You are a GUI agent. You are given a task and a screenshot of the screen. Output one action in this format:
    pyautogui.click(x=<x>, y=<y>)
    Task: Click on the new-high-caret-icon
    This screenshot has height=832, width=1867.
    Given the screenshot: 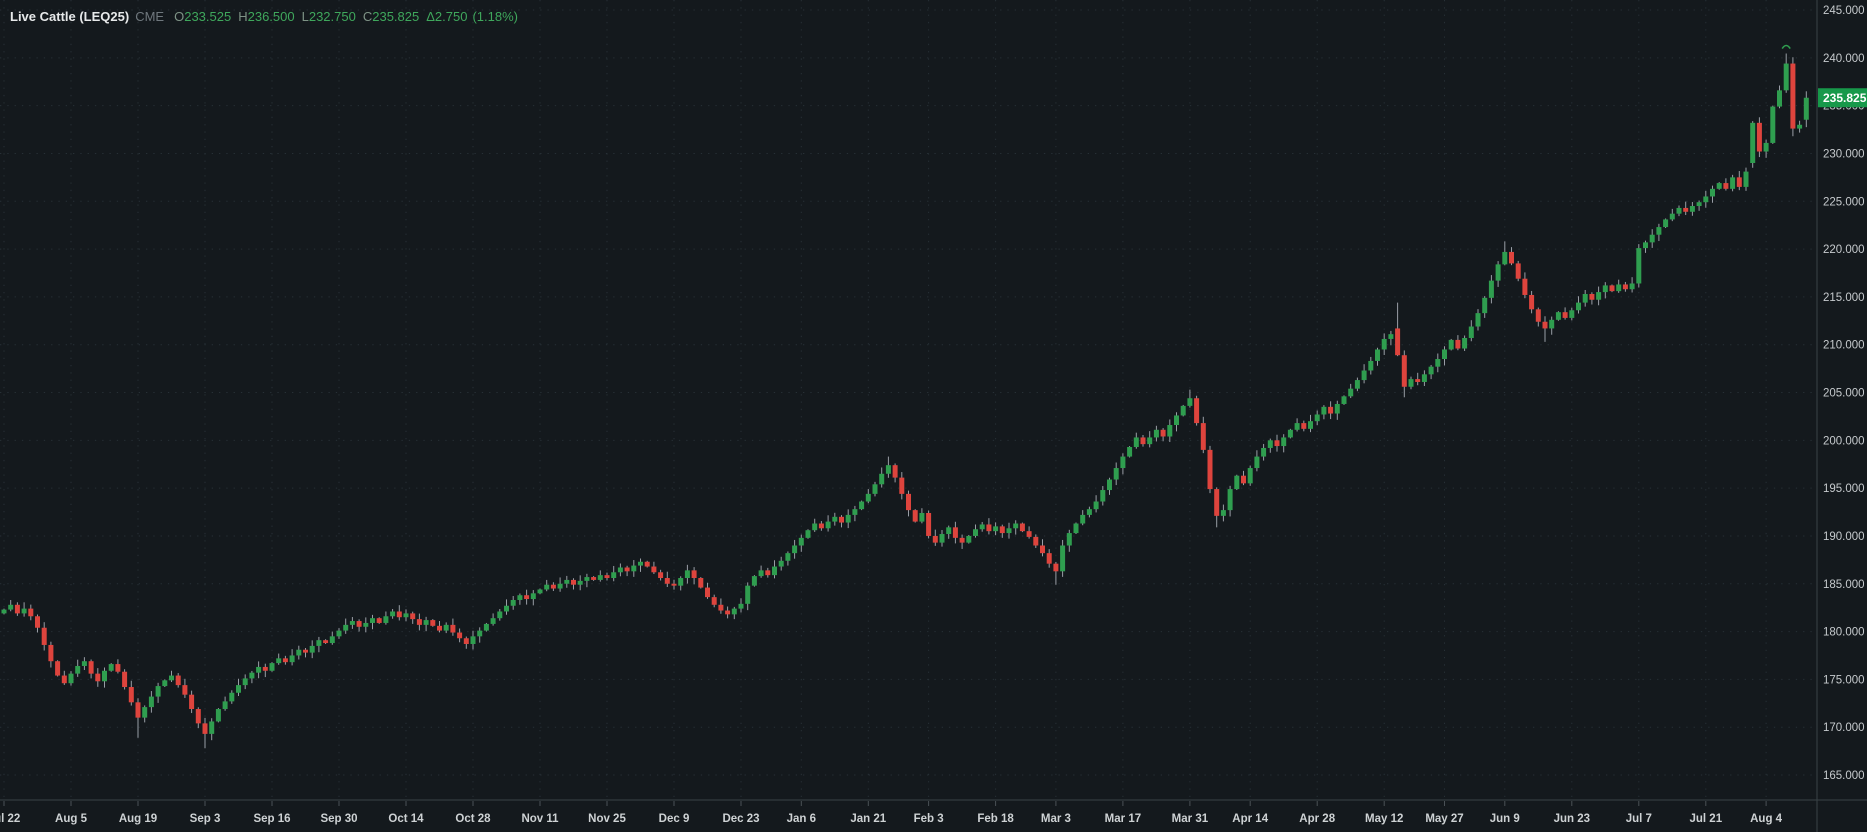 What is the action you would take?
    pyautogui.click(x=1786, y=46)
    